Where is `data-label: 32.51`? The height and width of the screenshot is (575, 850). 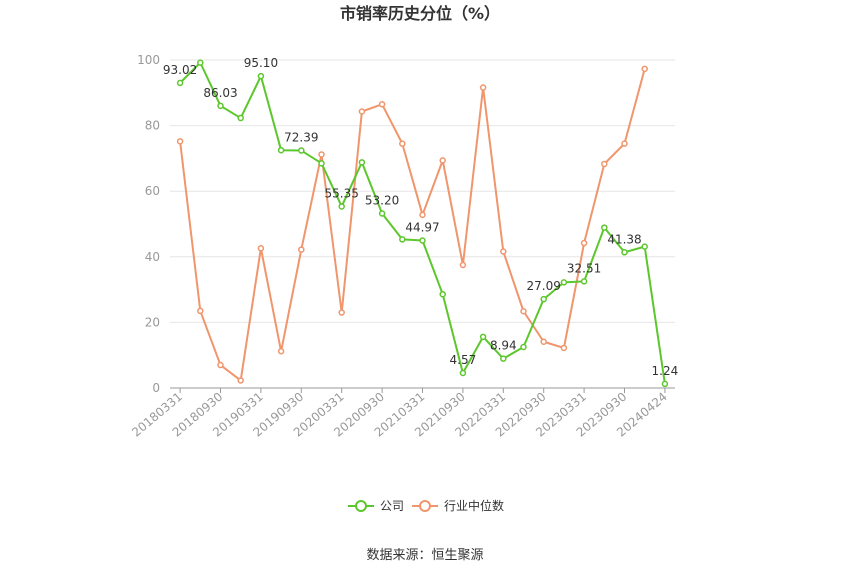
data-label: 32.51 is located at coordinates (584, 268).